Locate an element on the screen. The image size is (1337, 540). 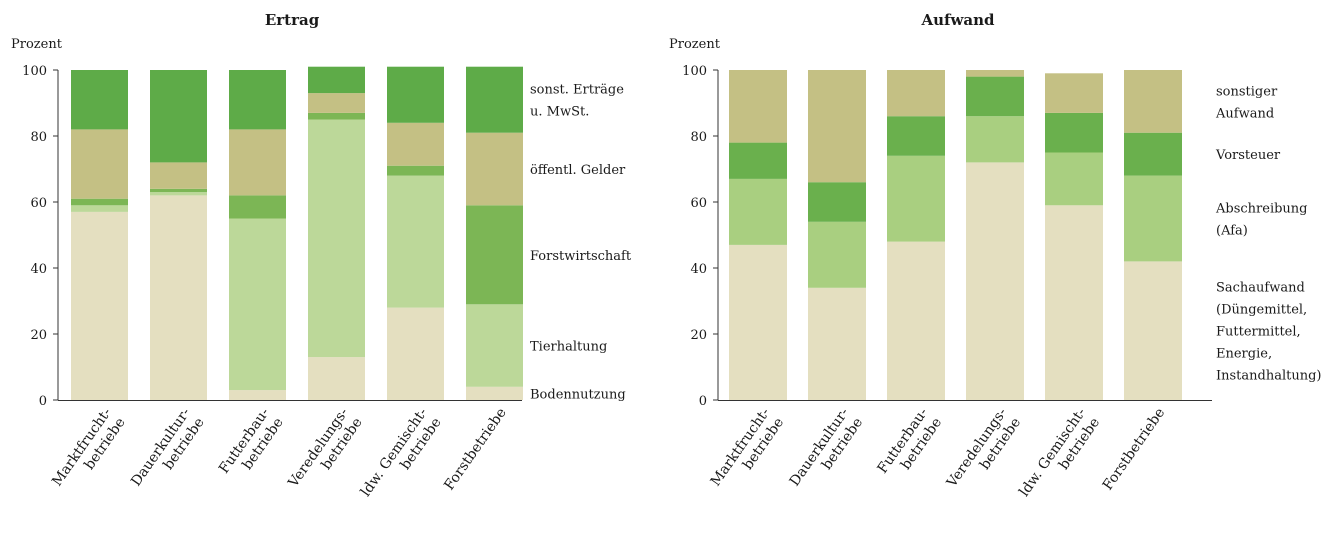
legend-label-line: Futtermittel, is located at coordinates (1258, 332).